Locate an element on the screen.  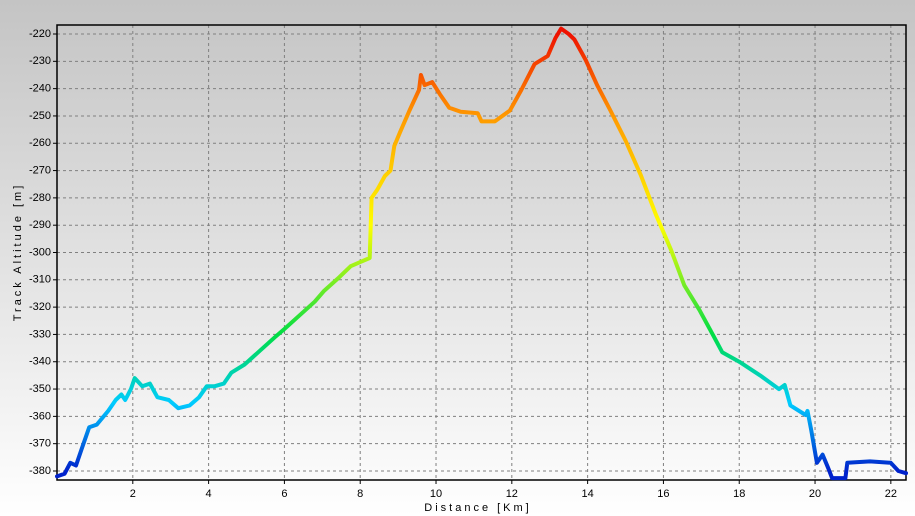
x-tick-label: 22 is located at coordinates (891, 494).